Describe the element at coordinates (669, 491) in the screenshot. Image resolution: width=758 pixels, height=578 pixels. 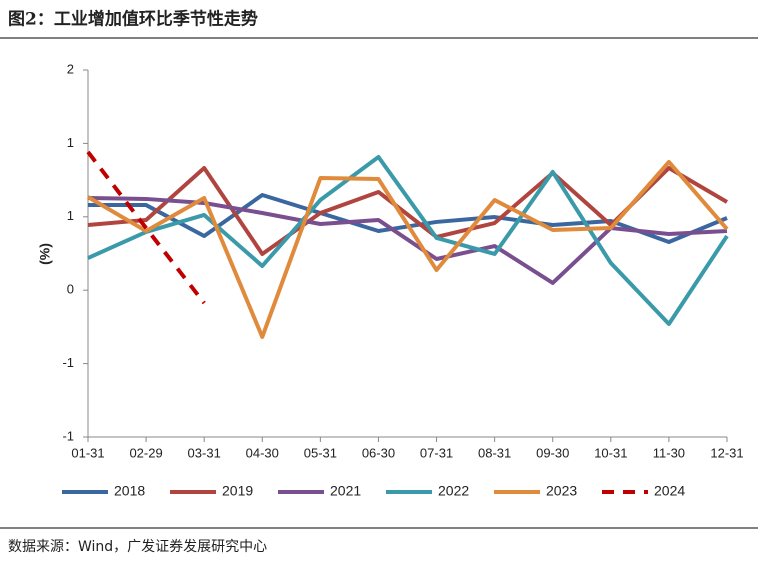
I see `legend-label: 2024` at that location.